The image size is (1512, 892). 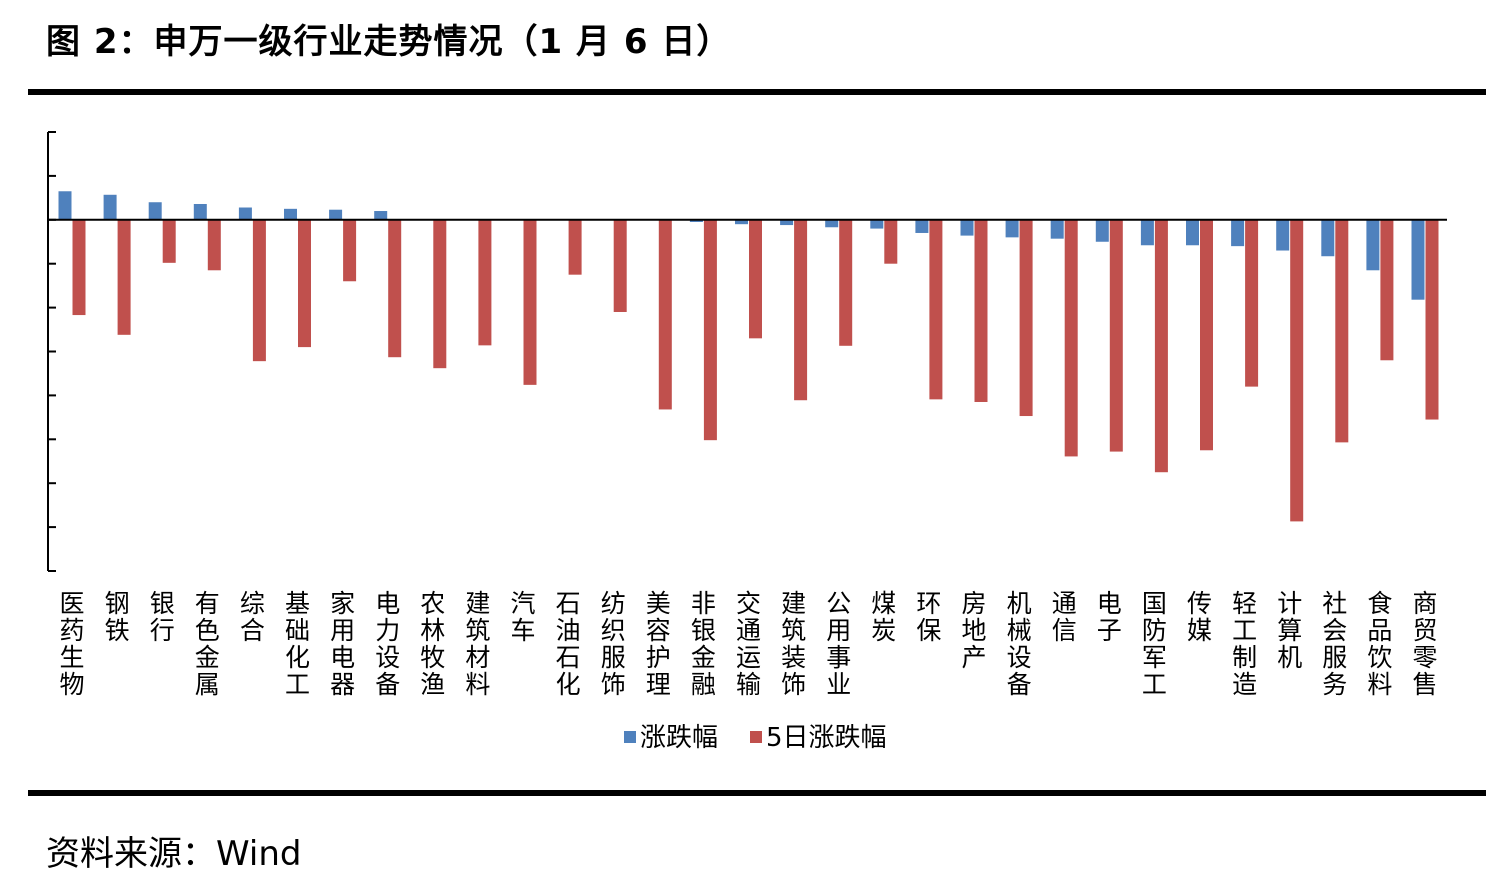 What do you see at coordinates (928, 603) in the screenshot?
I see `category-label-19-char-0: 环` at bounding box center [928, 603].